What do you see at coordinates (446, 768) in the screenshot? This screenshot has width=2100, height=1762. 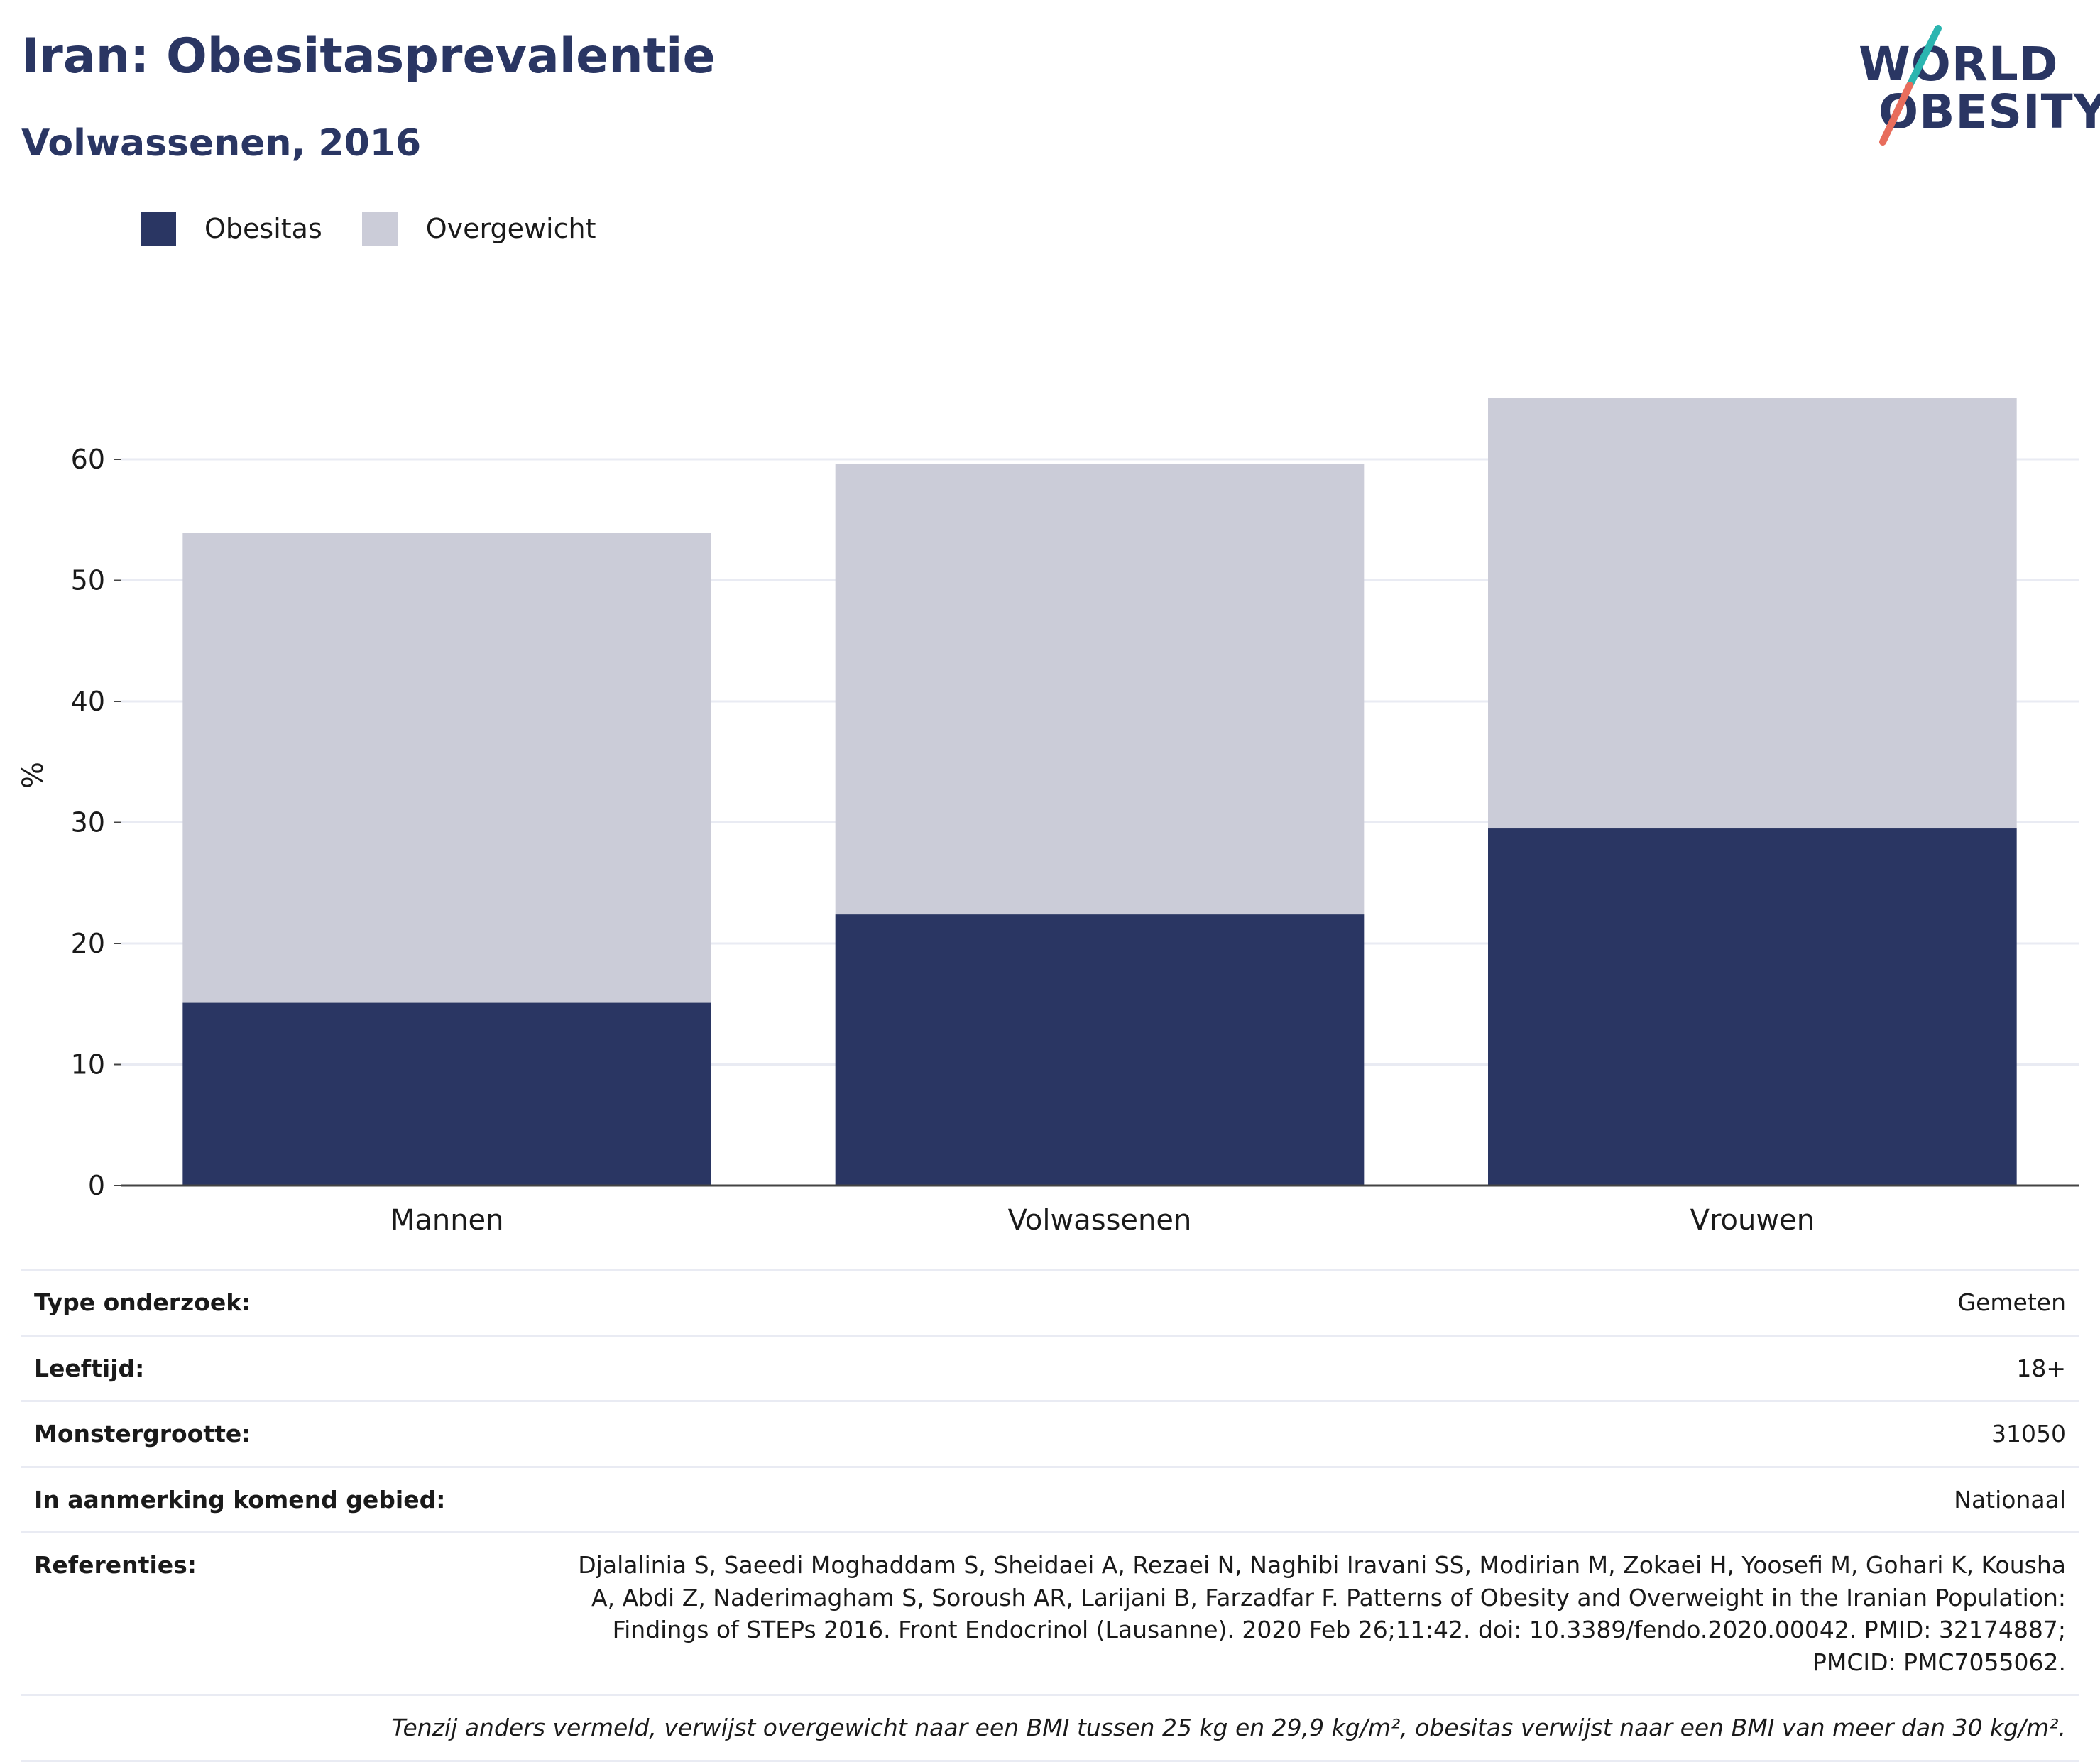 I see `bar-overgewicht-mannen` at bounding box center [446, 768].